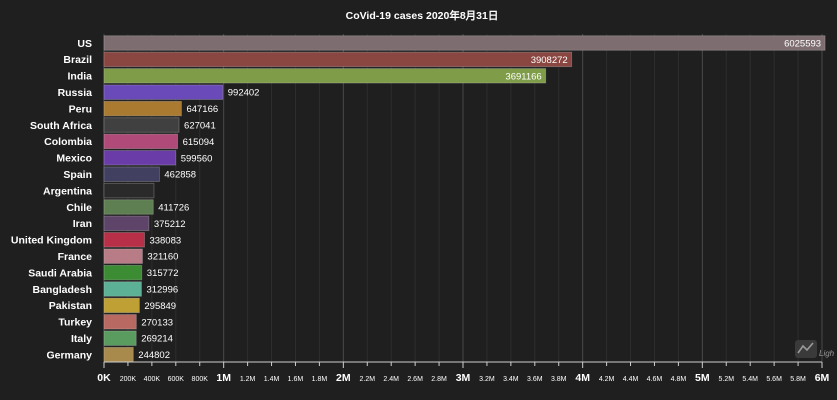 Image resolution: width=837 pixels, height=400 pixels. I want to click on x-tick-label: 4.6M, so click(655, 379).